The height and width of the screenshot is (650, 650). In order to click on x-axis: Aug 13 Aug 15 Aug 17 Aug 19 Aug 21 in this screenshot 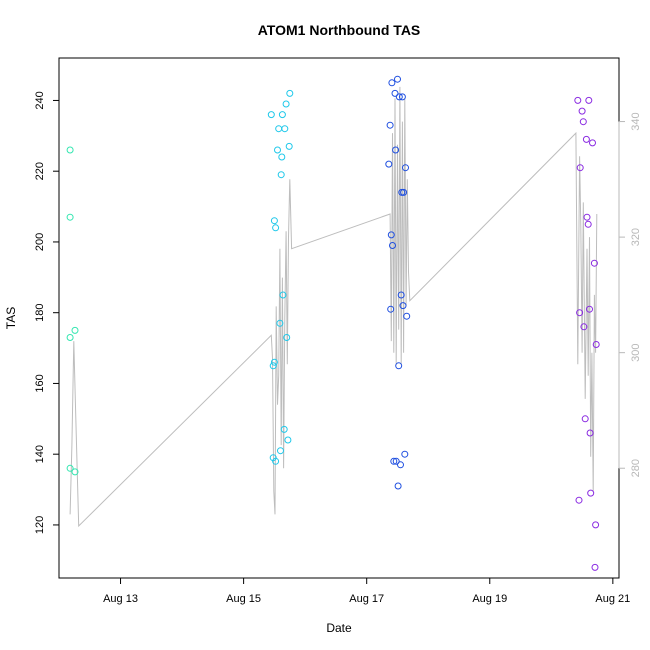, I will do `click(366, 591)`.